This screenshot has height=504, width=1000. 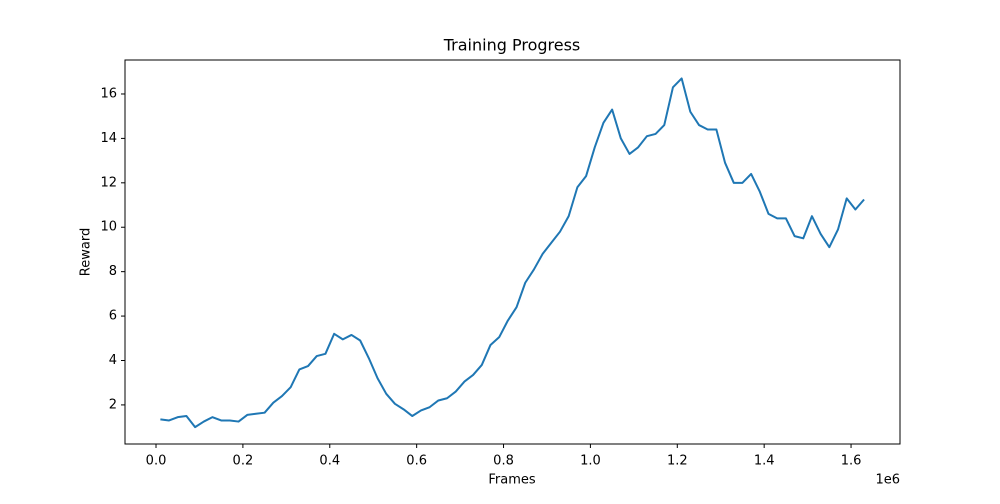 I want to click on x-tick-label: 0.0, so click(x=156, y=461).